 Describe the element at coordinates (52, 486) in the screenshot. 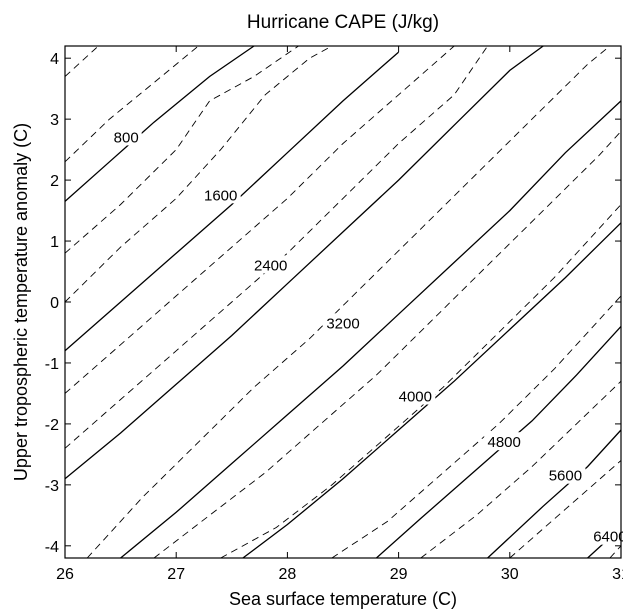

I see `y-tick-label: -3` at that location.